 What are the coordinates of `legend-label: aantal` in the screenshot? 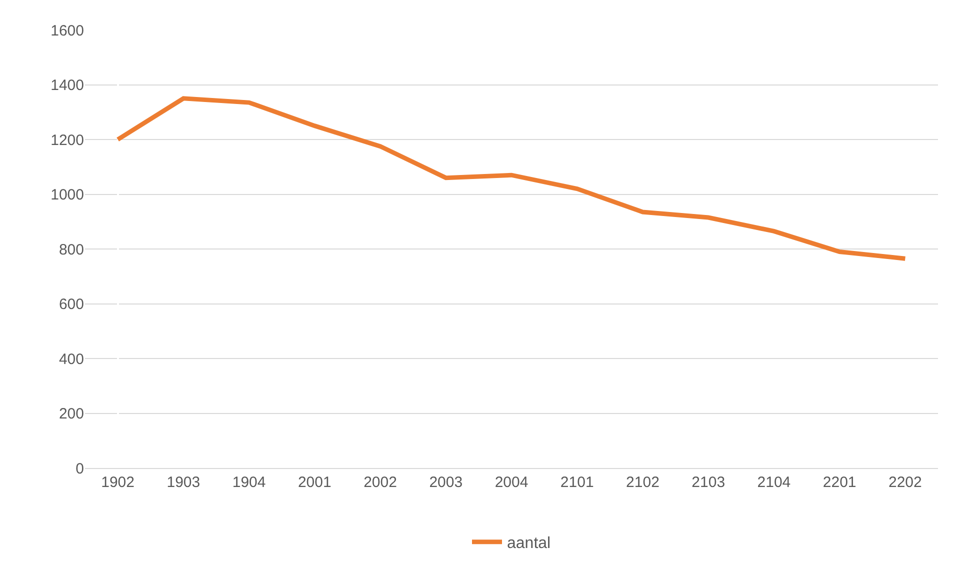 It's located at (529, 543).